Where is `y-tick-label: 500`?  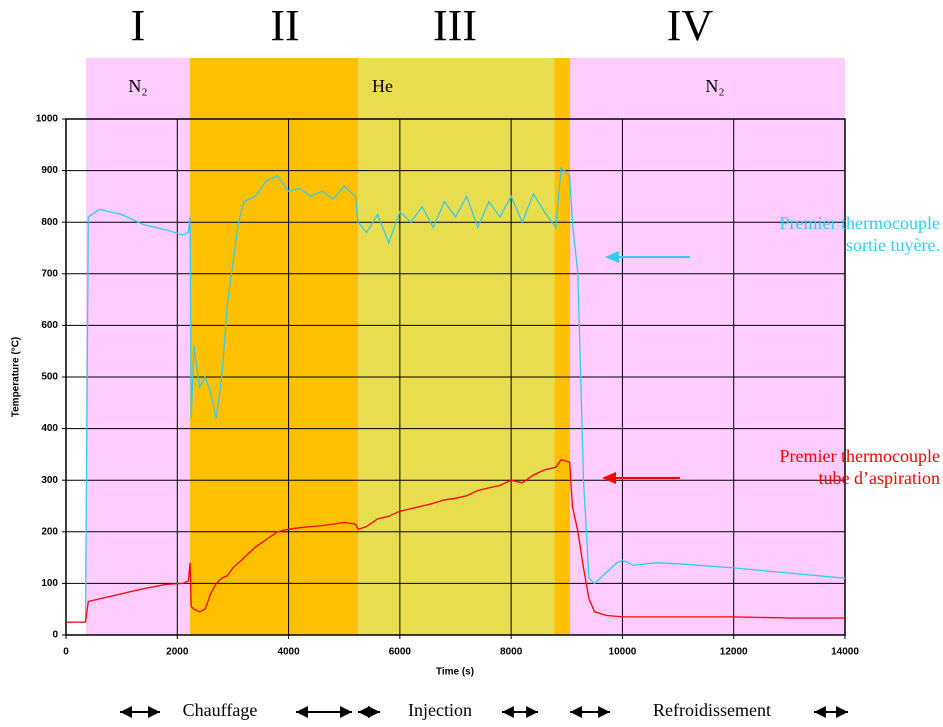 y-tick-label: 500 is located at coordinates (49, 377).